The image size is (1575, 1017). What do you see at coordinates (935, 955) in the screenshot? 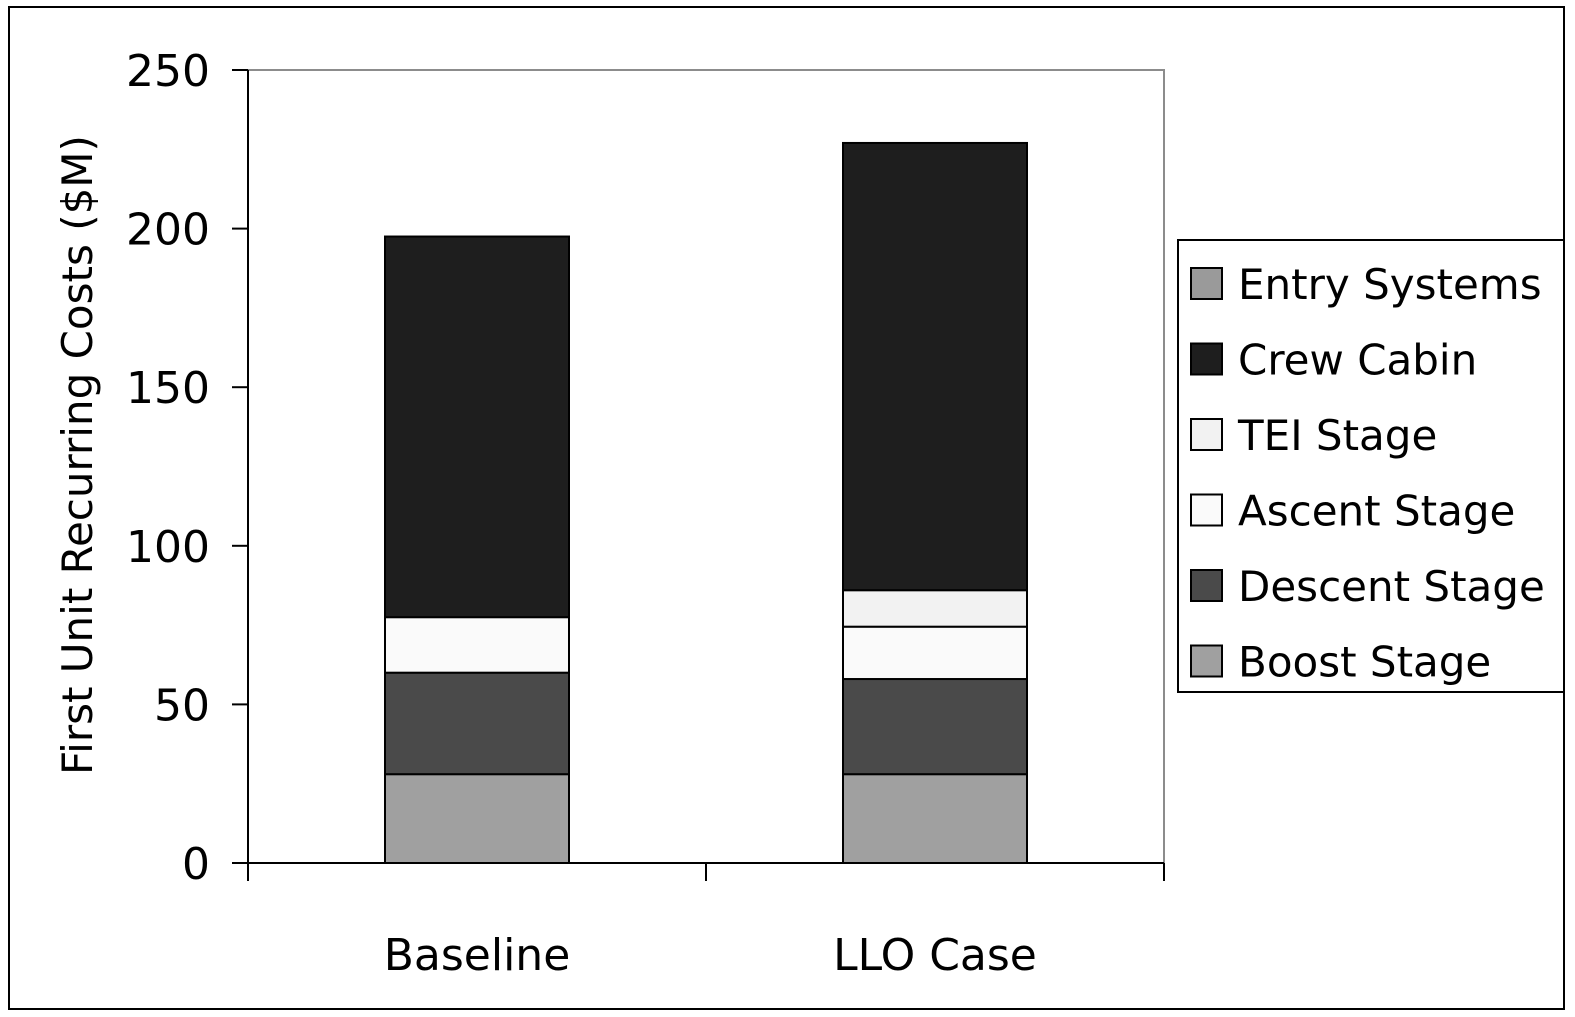
I see `x-tick-label: LLO Case` at bounding box center [935, 955].